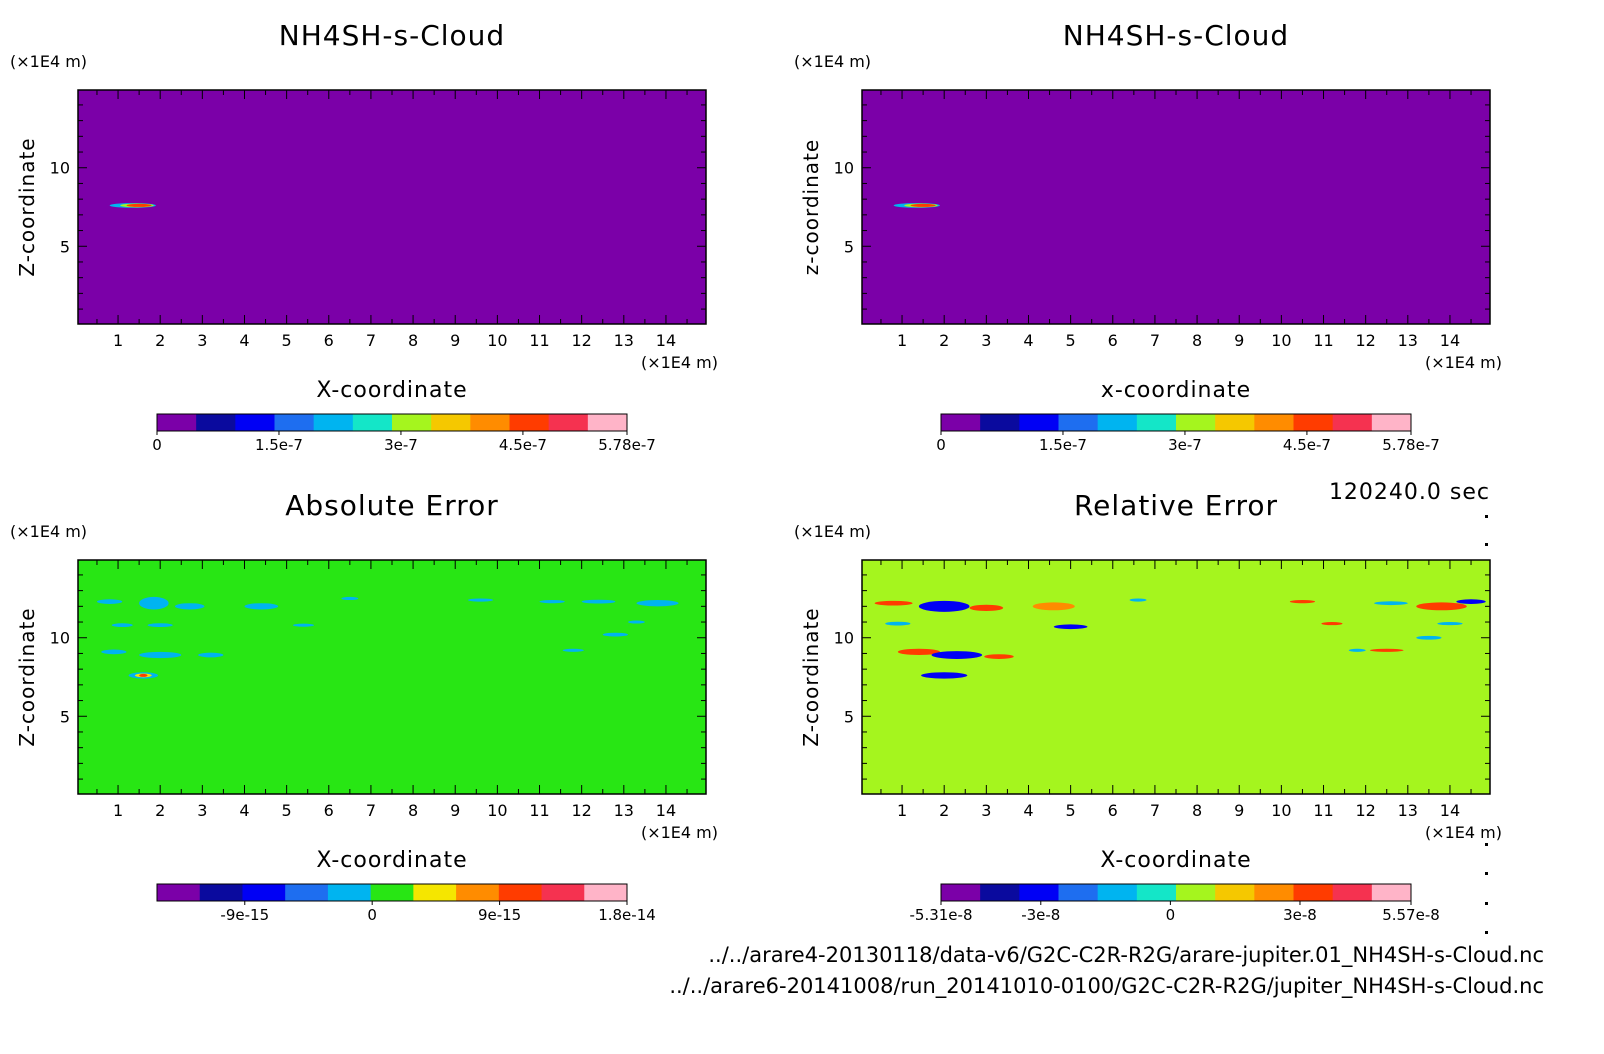 This screenshot has height=1054, width=1604. Describe the element at coordinates (627, 915) in the screenshot. I see `colorbar-tick-label: 1.8e-14` at that location.